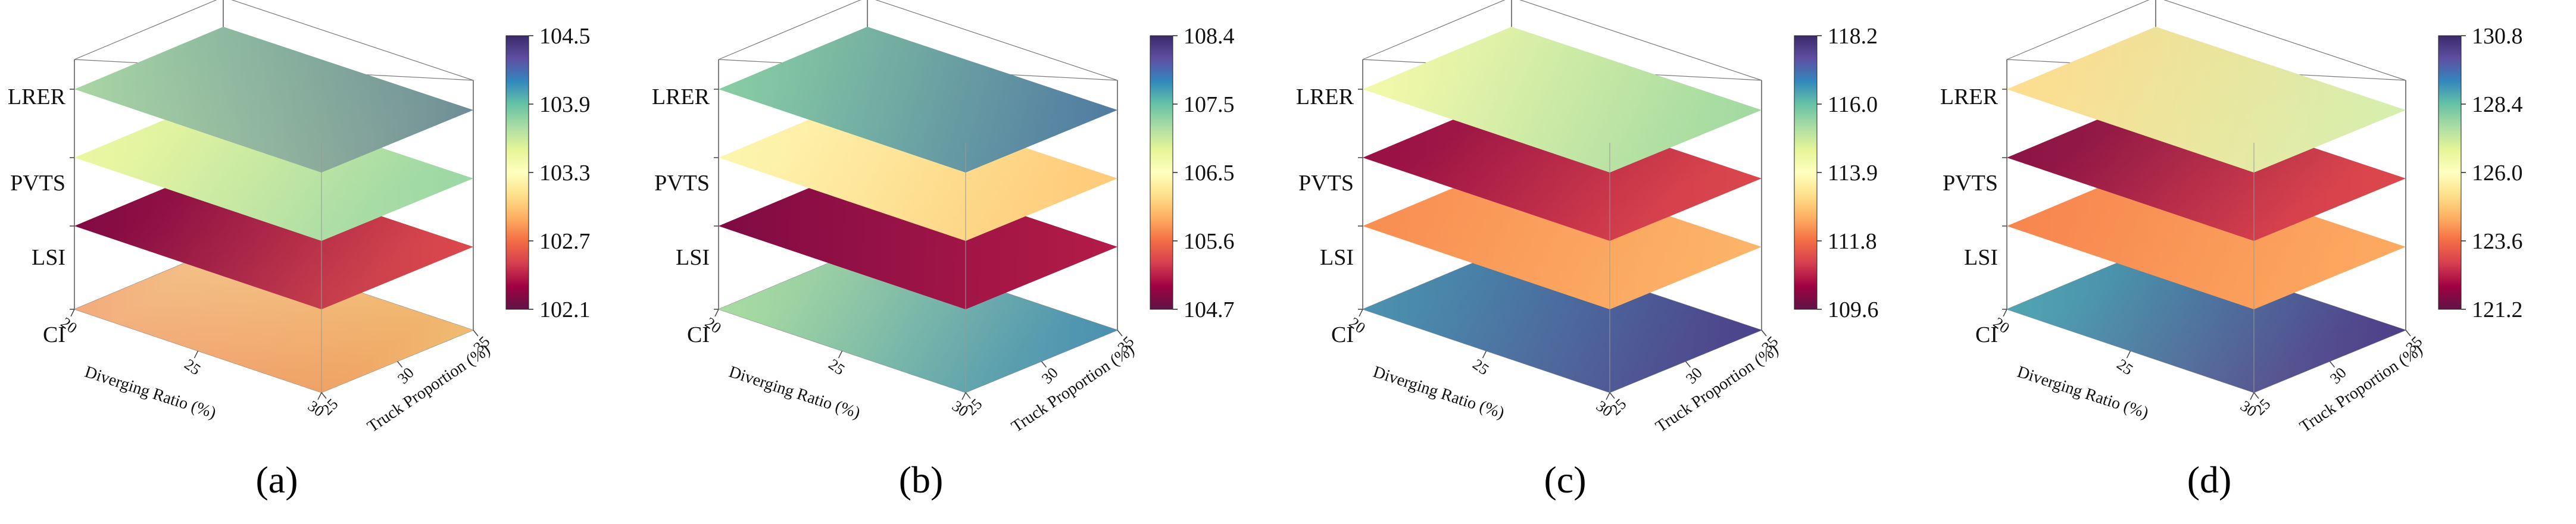  I want to click on colorbar-tick-label: 103.9, so click(565, 104).